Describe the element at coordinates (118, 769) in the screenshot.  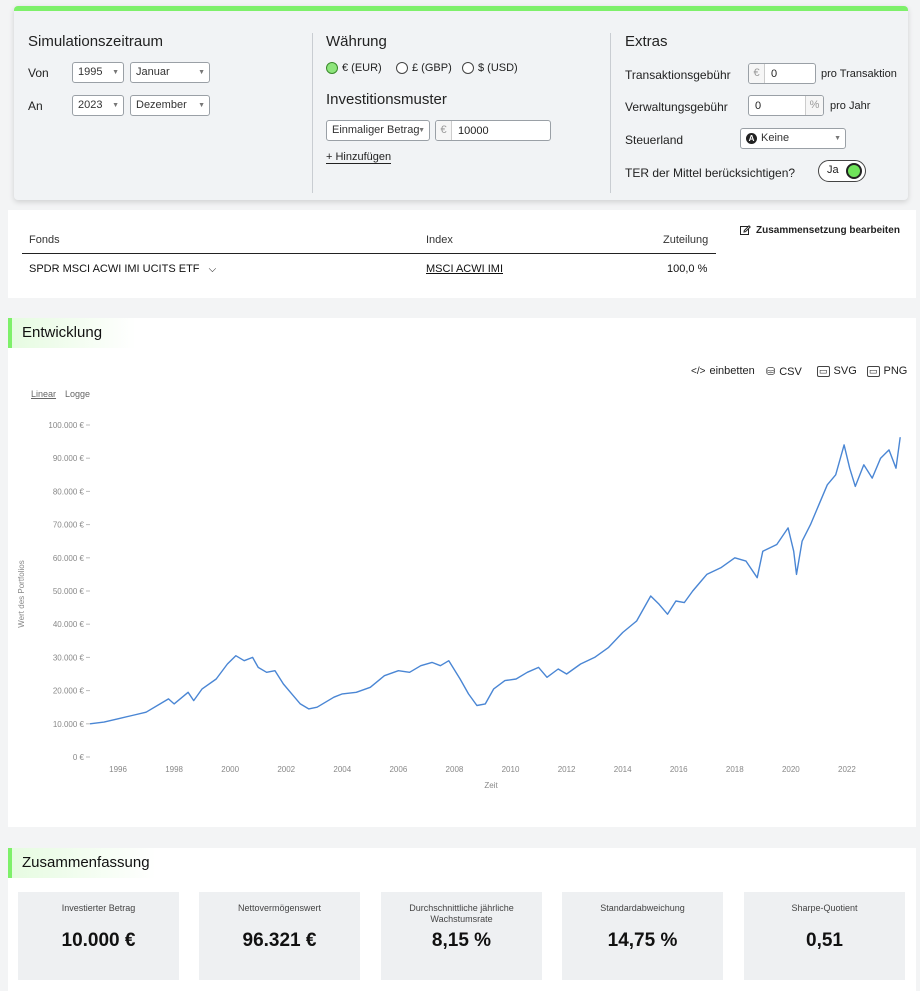
I see `x-tick-label: 1996` at that location.